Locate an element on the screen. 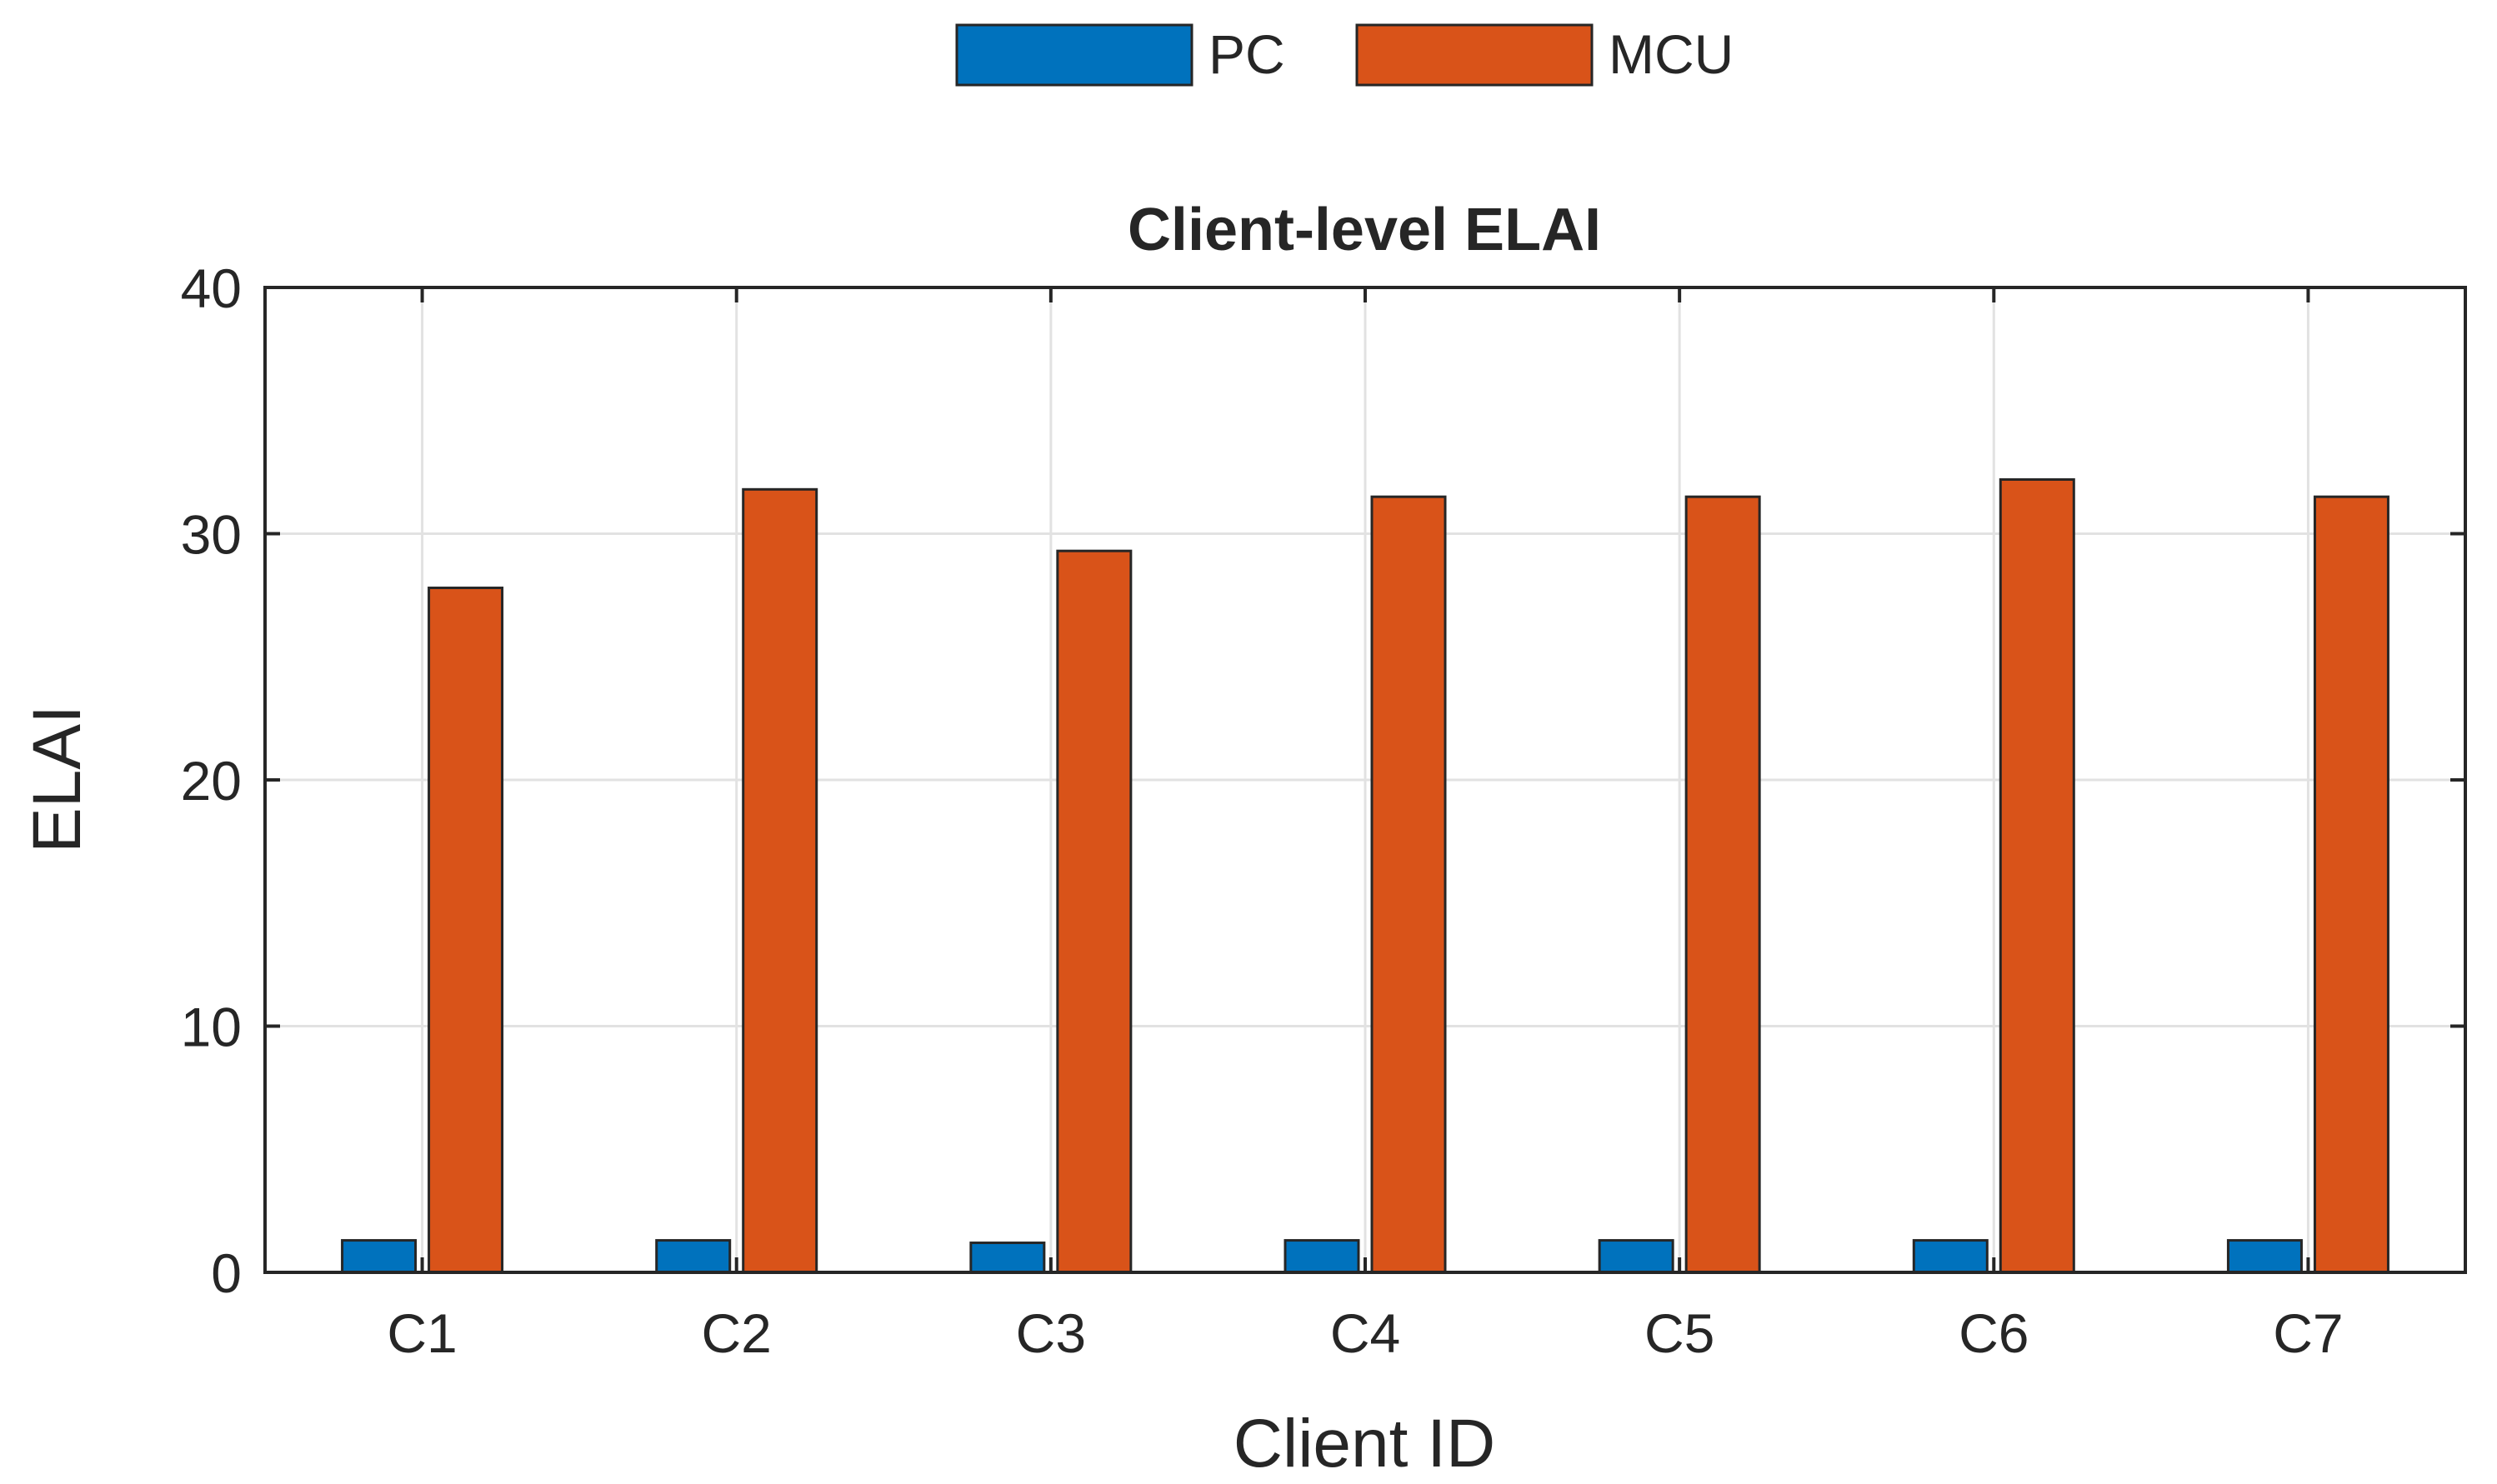 The height and width of the screenshot is (1484, 2497). bar-mcu-c6 is located at coordinates (2037, 875).